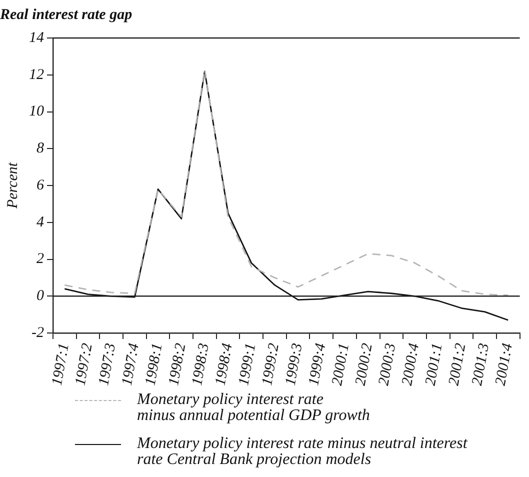 Image resolution: width=529 pixels, height=477 pixels. Describe the element at coordinates (271, 364) in the screenshot. I see `x-tick-label: 1999:2` at that location.